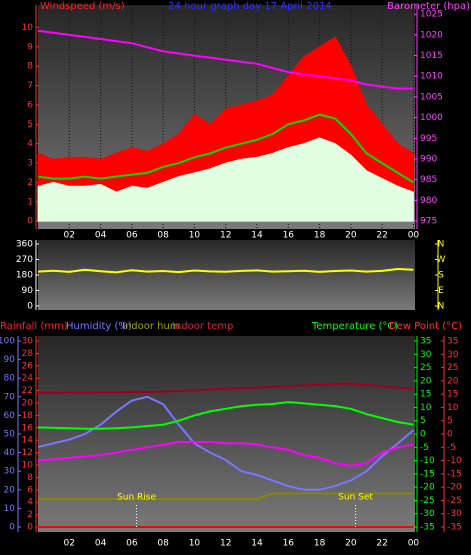  I want to click on y2-tick-label: -30, so click(427, 514).